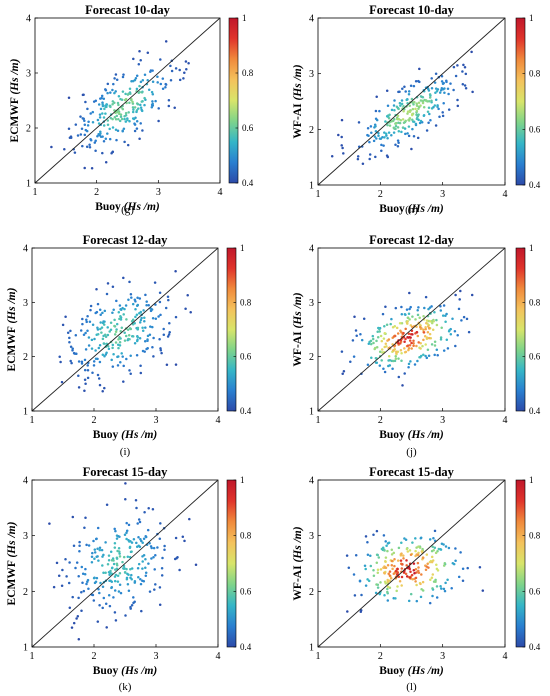 The image size is (550, 696). What do you see at coordinates (126, 472) in the screenshot?
I see `panel-title: Forecast 15-day` at bounding box center [126, 472].